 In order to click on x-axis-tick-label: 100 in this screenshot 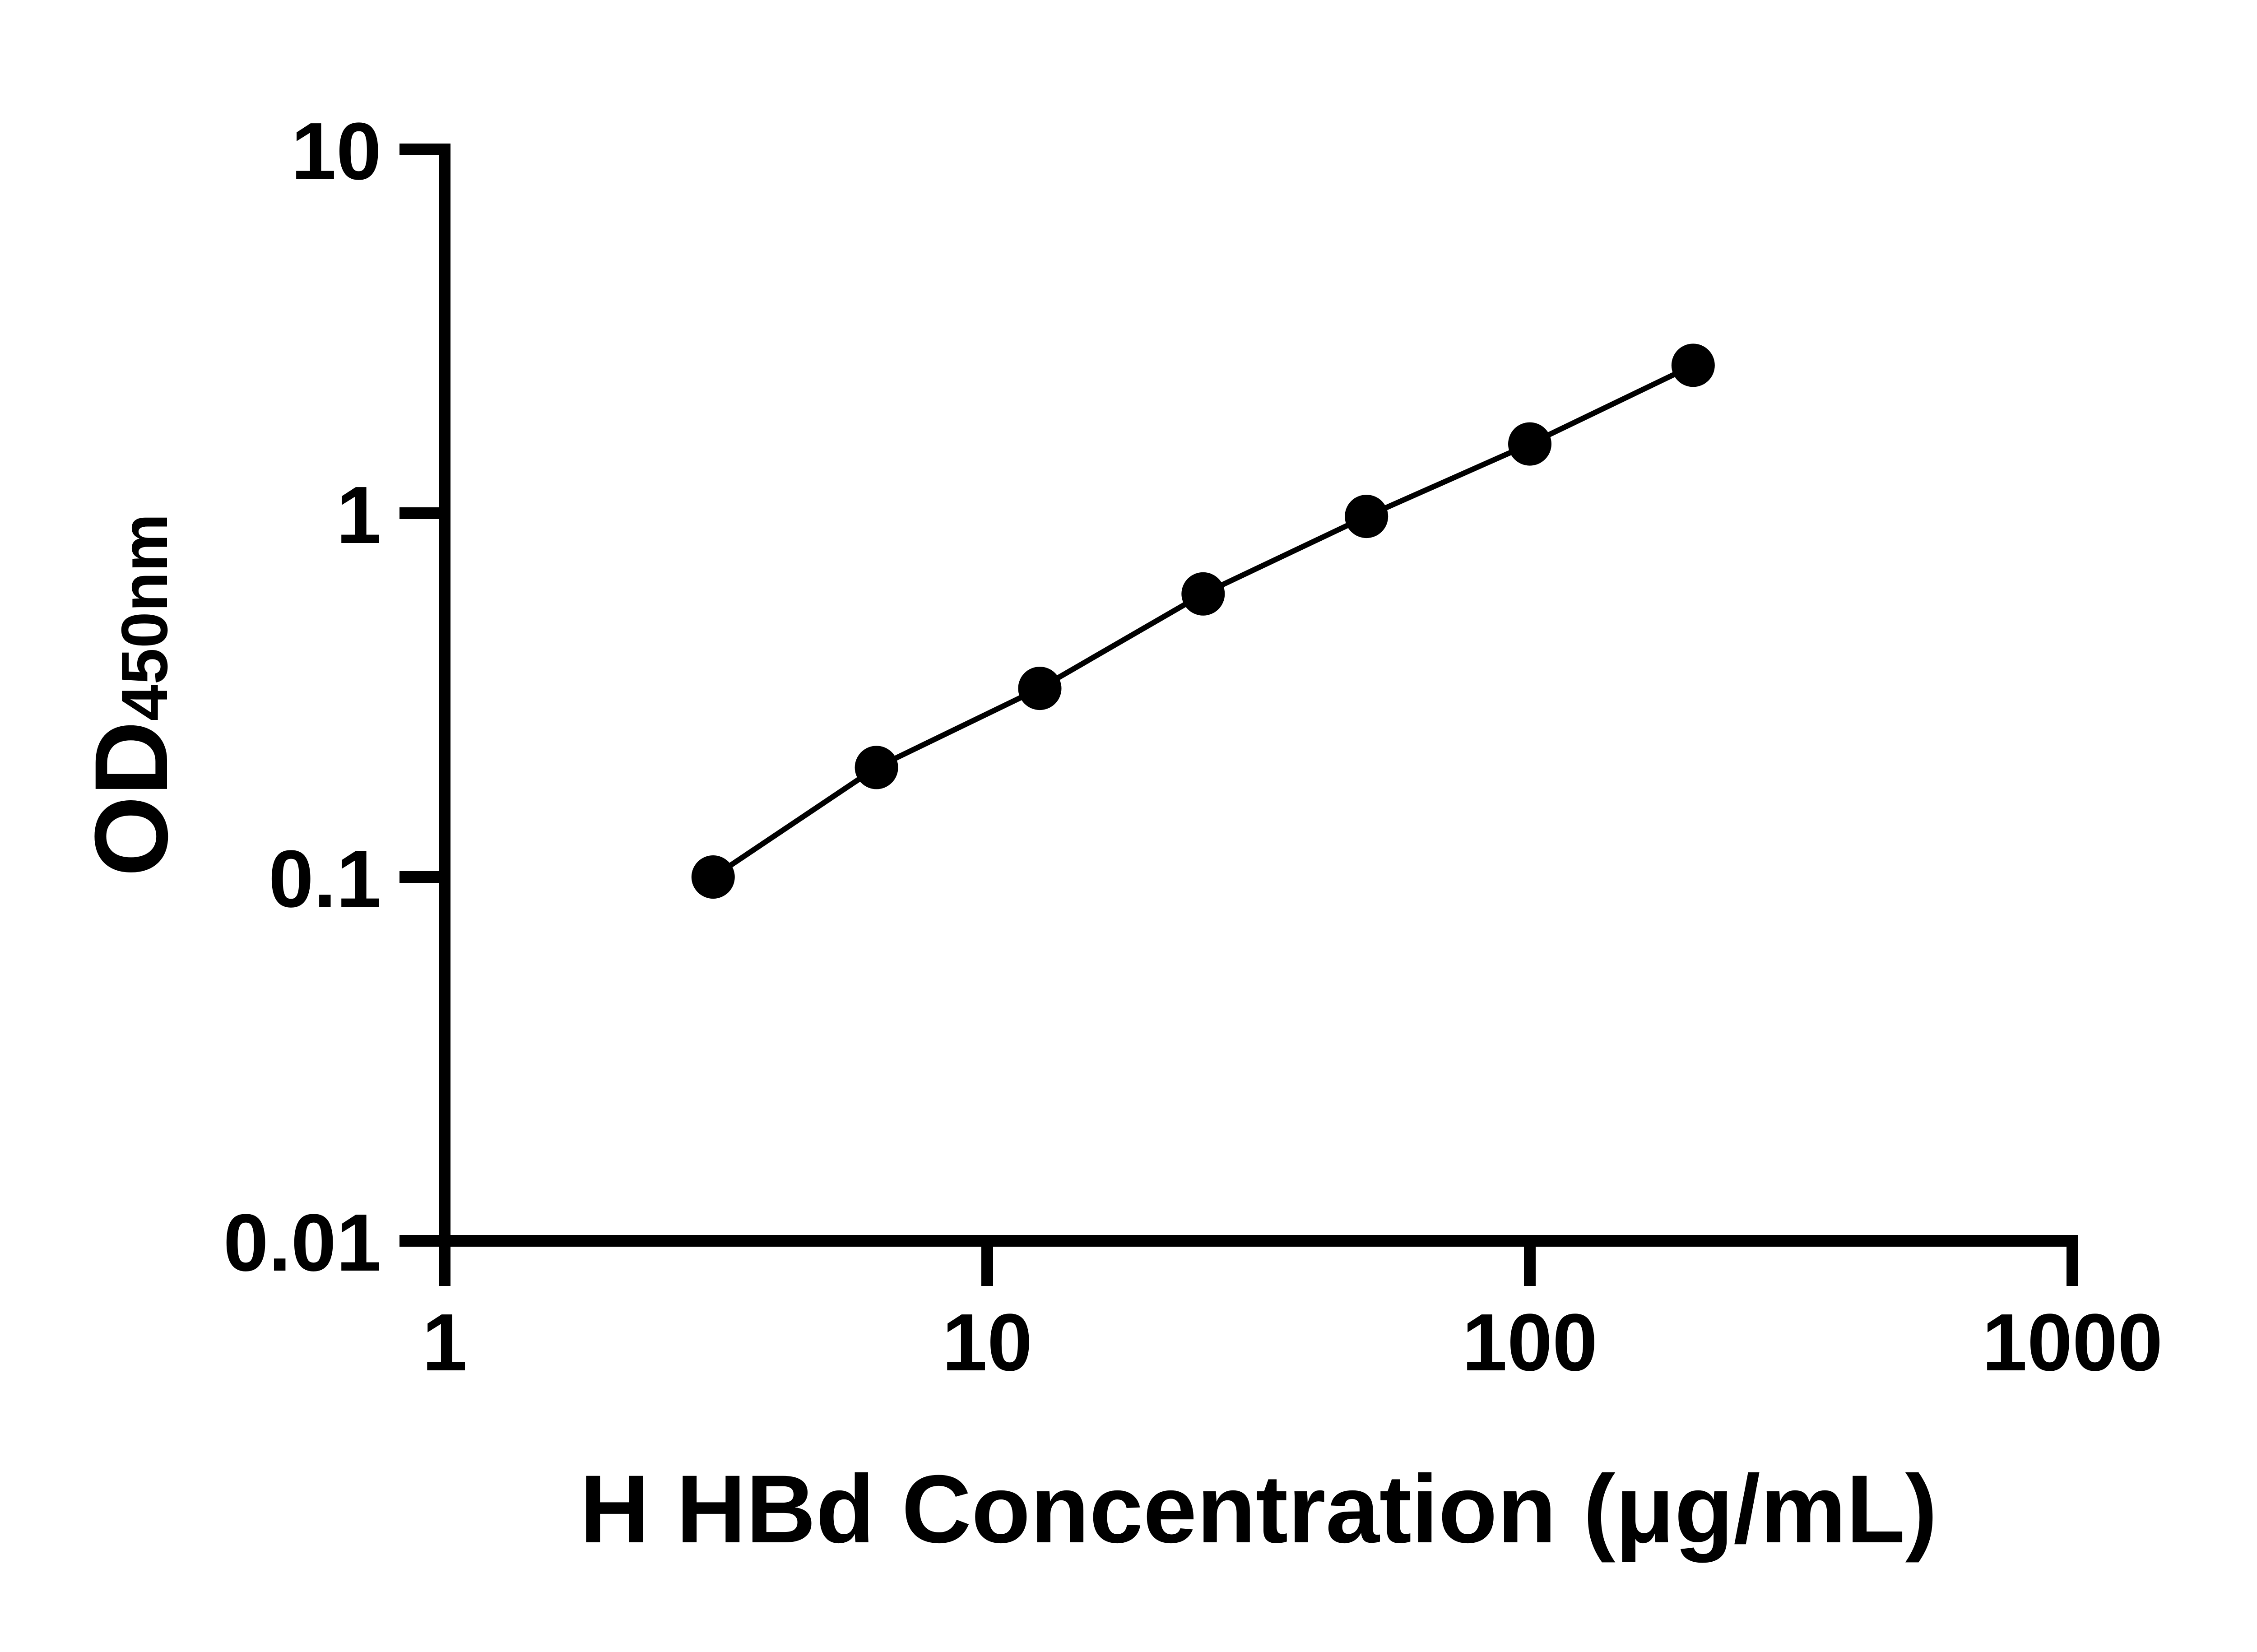, I will do `click(1530, 1342)`.